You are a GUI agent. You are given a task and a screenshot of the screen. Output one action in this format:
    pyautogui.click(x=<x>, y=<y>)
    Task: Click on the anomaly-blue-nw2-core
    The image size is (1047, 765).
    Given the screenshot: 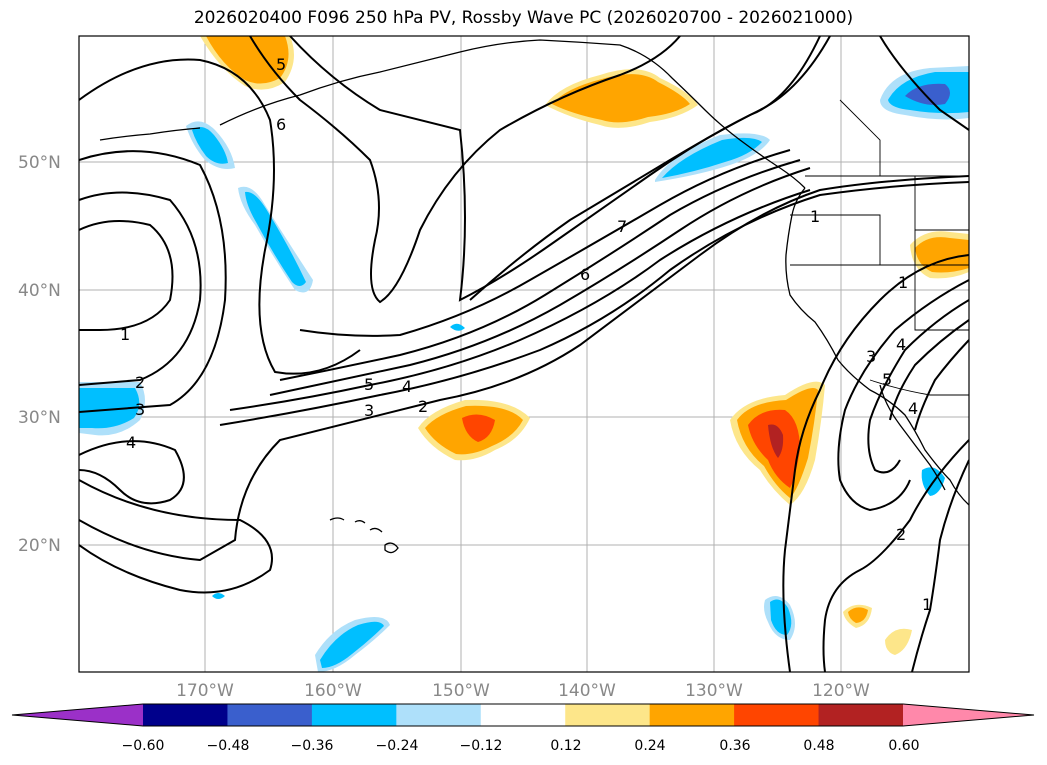 What is the action you would take?
    pyautogui.click(x=275, y=238)
    